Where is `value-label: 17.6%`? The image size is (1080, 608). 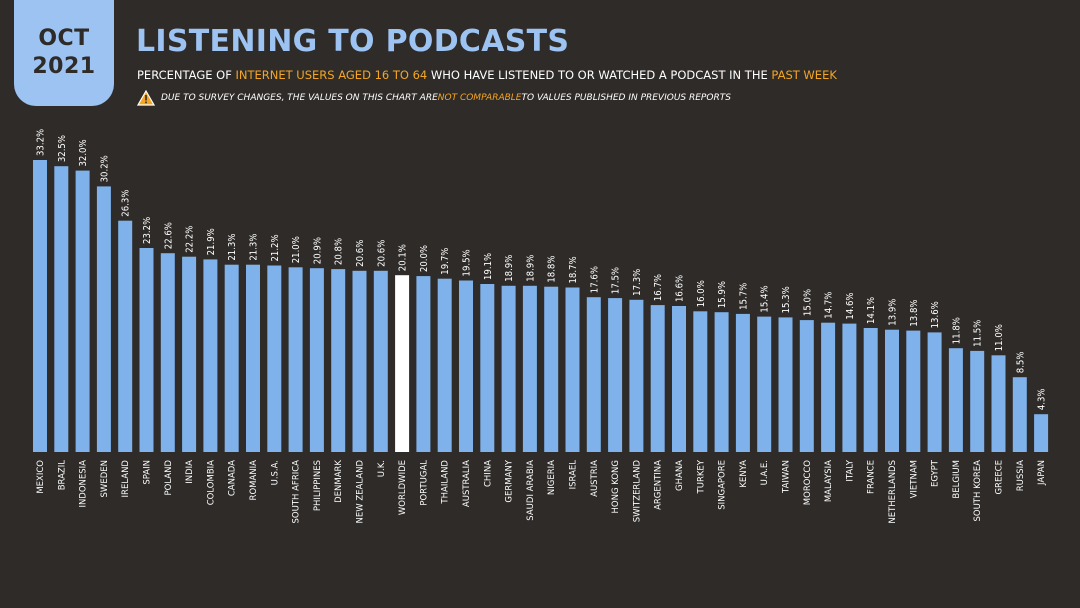
value-label: 17.6% is located at coordinates (594, 279).